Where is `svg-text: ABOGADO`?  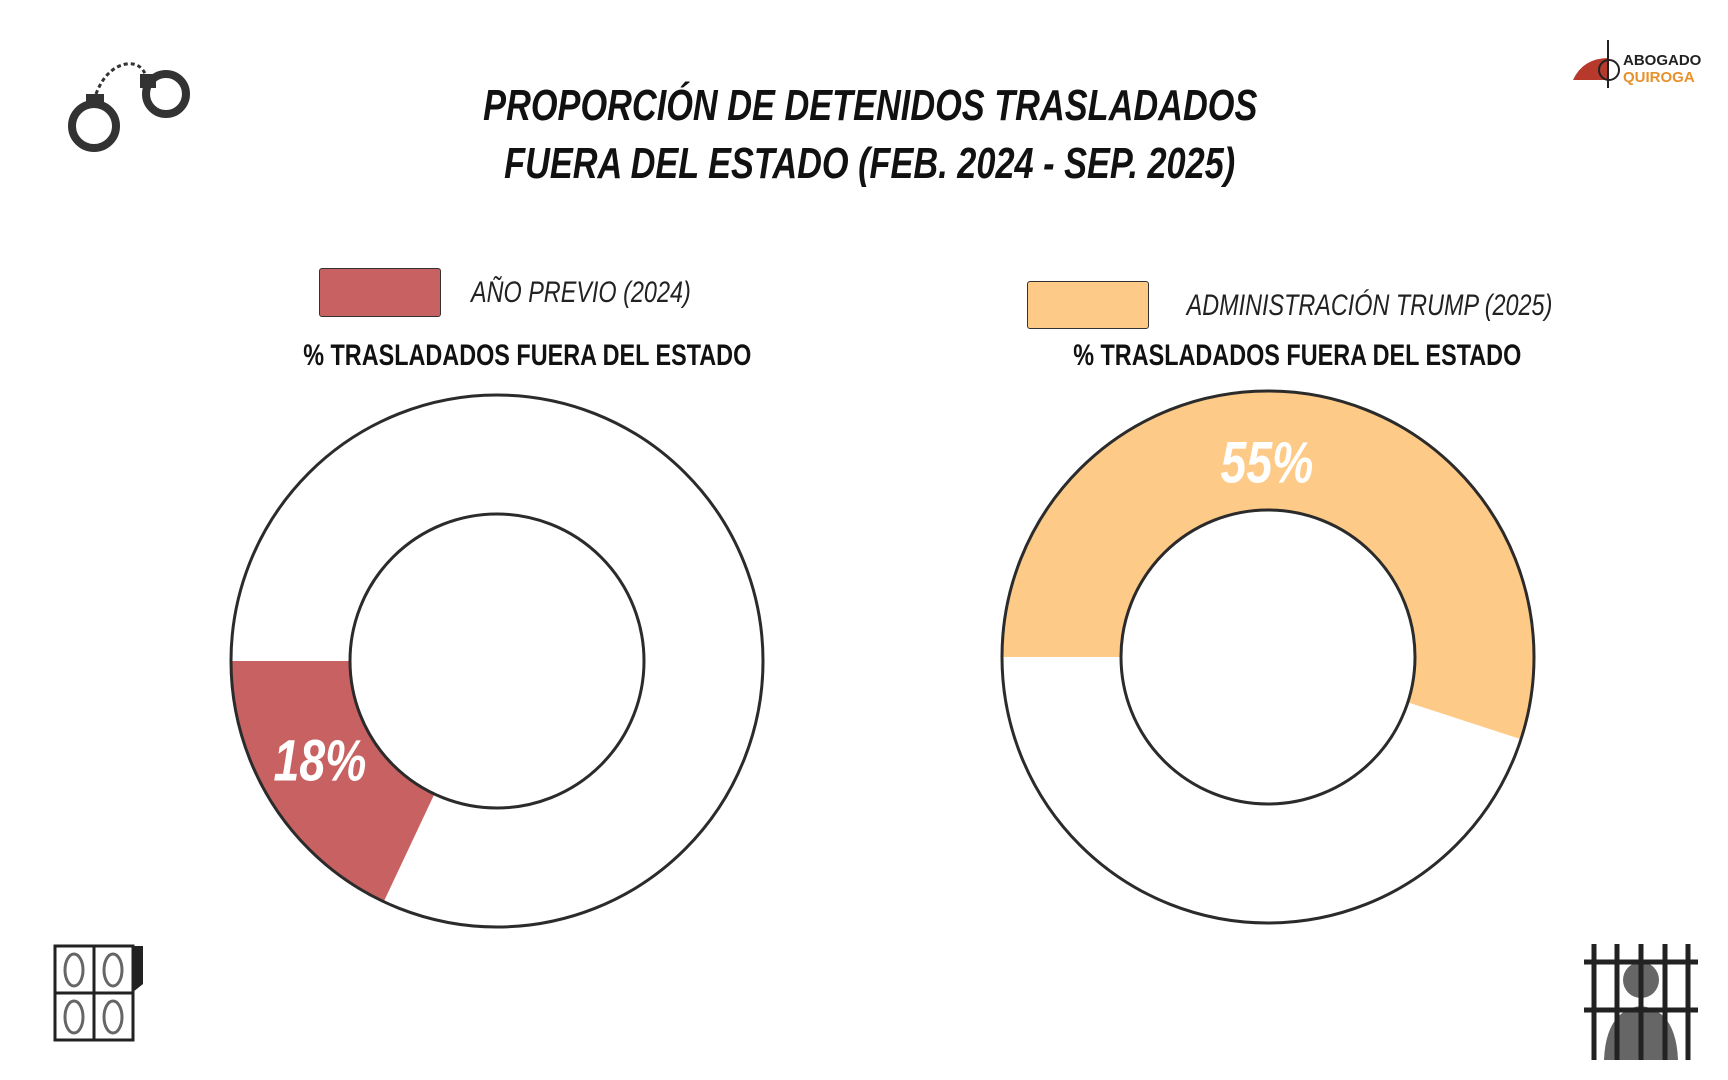 svg-text: ABOGADO is located at coordinates (1662, 60).